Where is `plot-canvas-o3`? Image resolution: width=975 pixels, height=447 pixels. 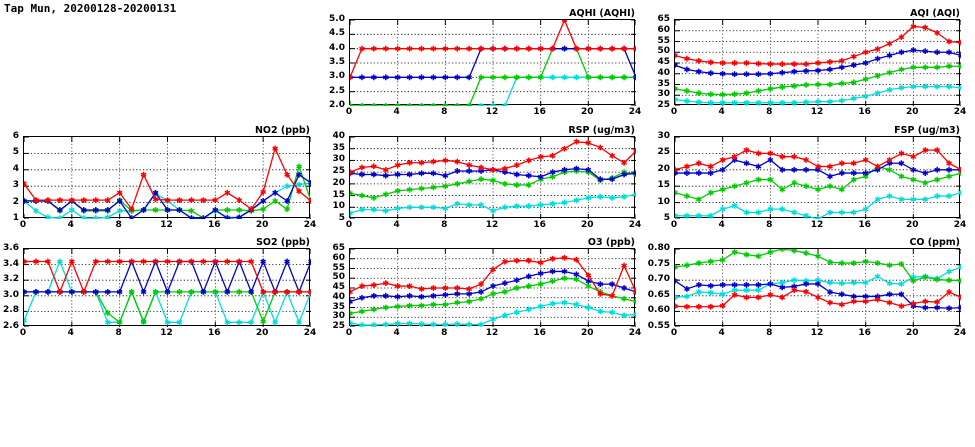 plot-canvas-o3 is located at coordinates (493, 288).